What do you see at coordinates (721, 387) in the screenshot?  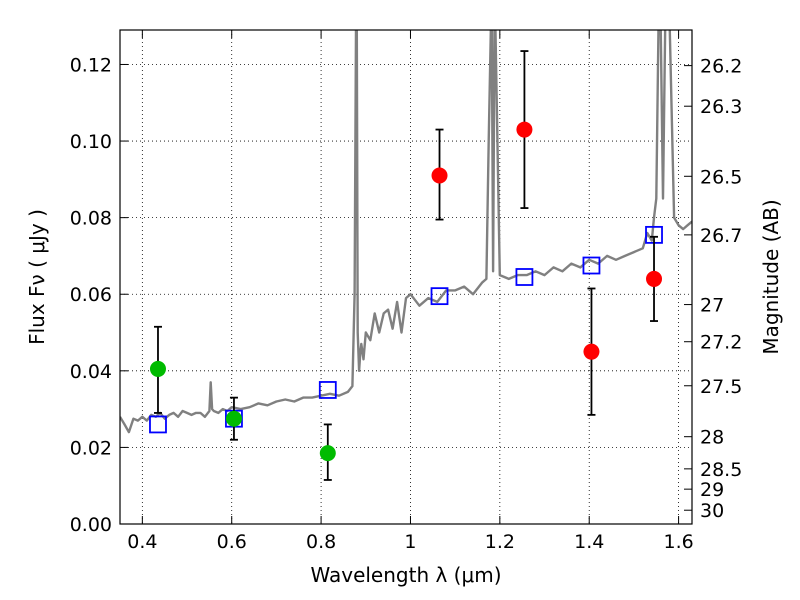 I see `mag-tick-label: 27.5` at bounding box center [721, 387].